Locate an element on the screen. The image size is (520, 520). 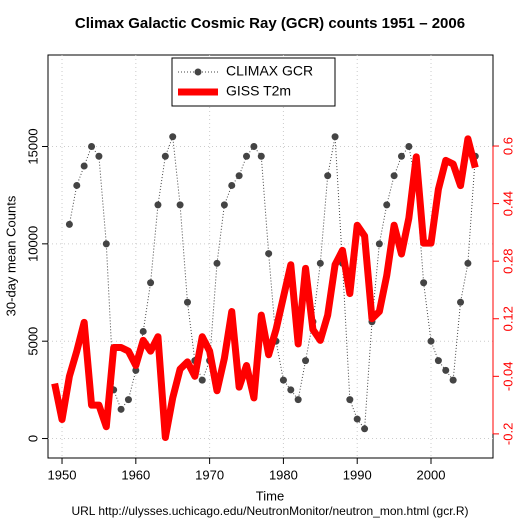
x-tick-label: 1960 is located at coordinates (135, 474).